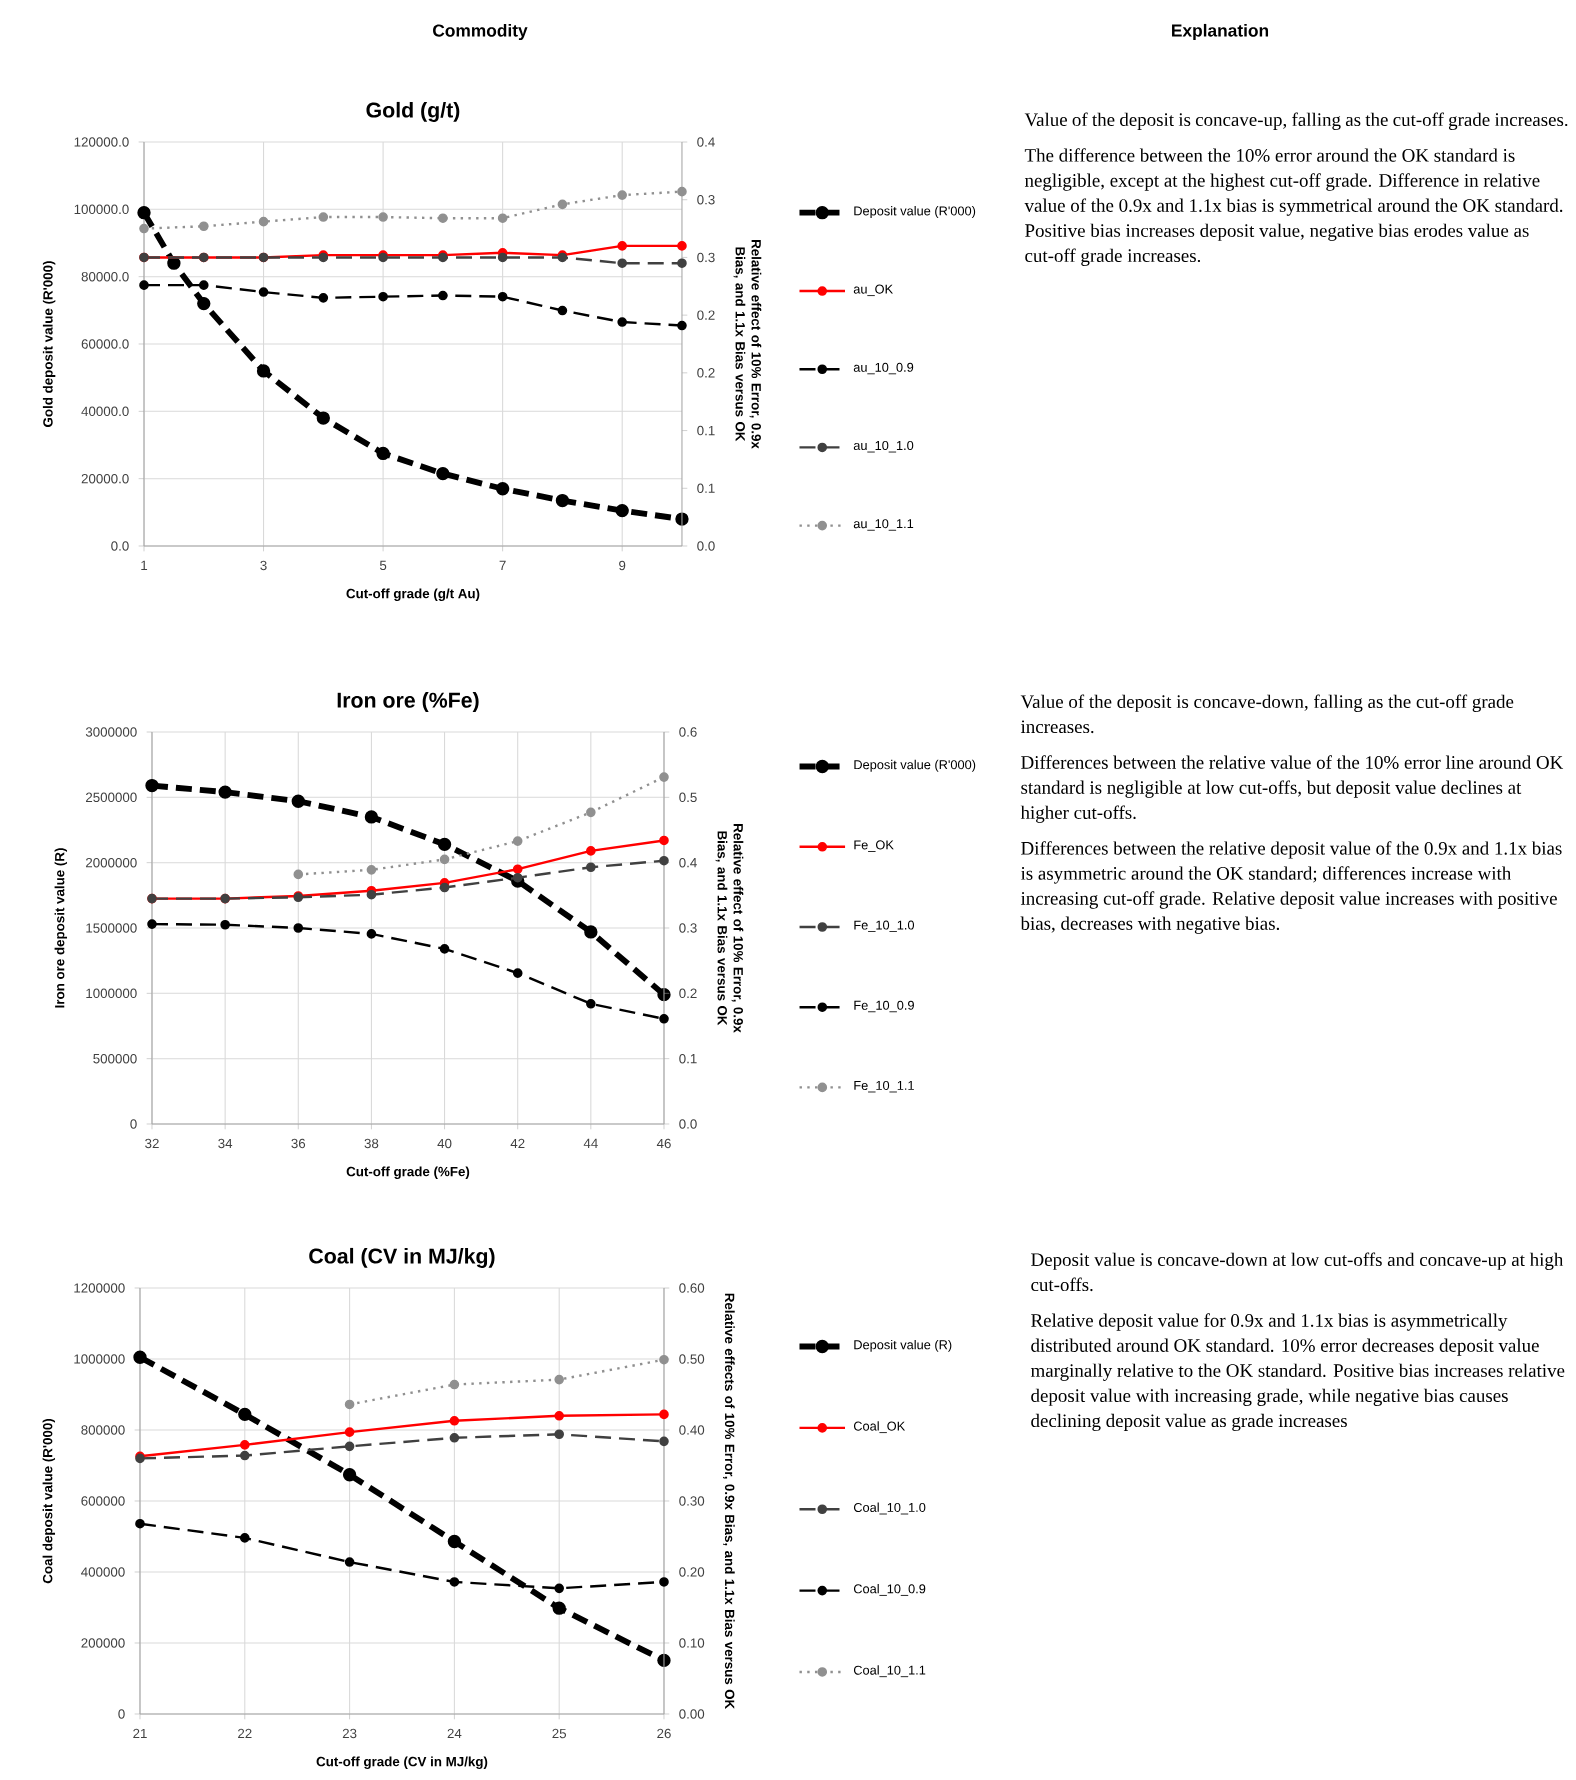  Describe the element at coordinates (1267, 714) in the screenshot. I see `text: Value of the deposit is concave-down, falling as the cut-off grade increases.` at that location.